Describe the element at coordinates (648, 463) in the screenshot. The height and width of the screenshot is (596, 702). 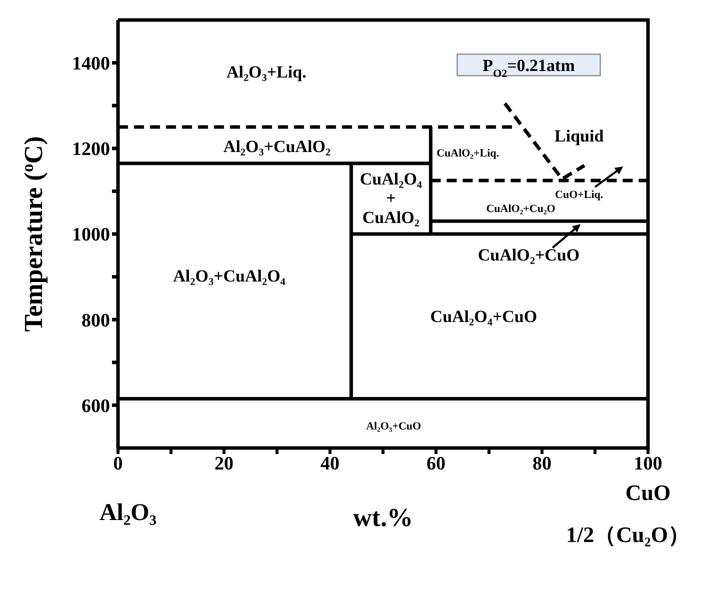
I see `x-tick-label: 100` at that location.